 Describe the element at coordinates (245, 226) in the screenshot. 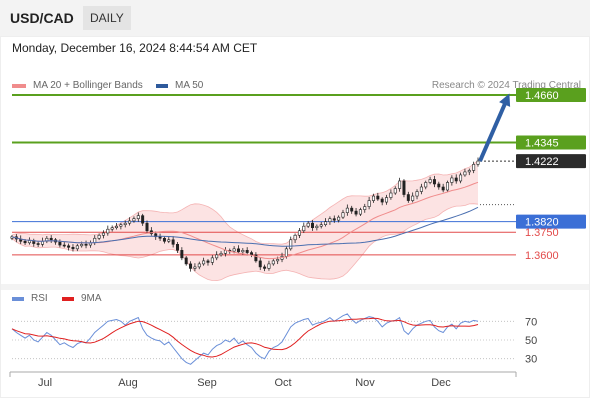

I see `ma50-line` at that location.